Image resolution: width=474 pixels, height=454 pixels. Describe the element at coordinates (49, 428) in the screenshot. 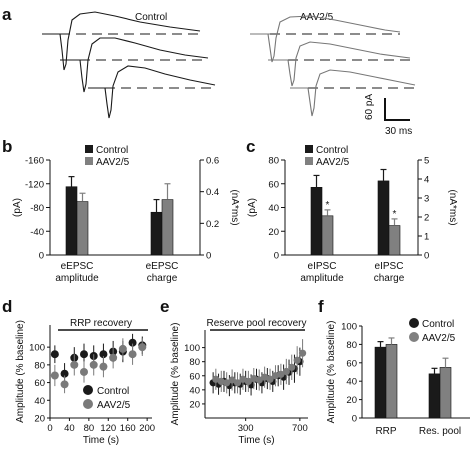

I see `d-x-tick-label: 0` at that location.